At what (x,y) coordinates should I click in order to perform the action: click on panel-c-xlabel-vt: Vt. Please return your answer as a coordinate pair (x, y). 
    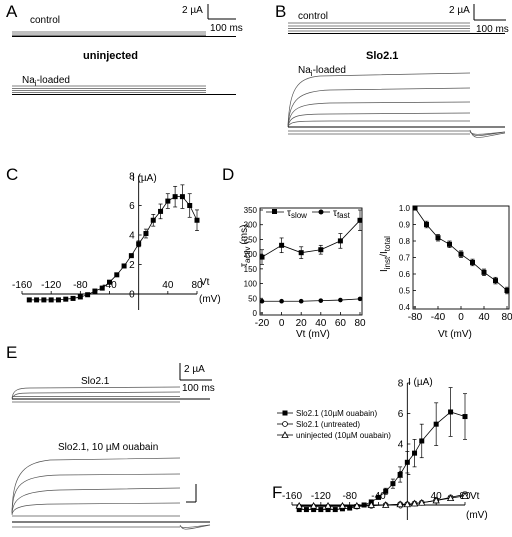
    Looking at the image, I should click on (205, 282).